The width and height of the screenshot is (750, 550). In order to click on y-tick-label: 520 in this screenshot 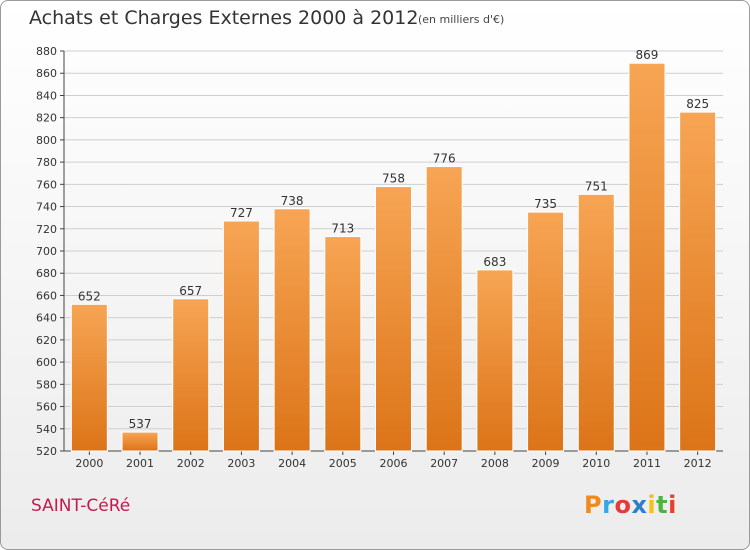, I will do `click(46, 451)`.